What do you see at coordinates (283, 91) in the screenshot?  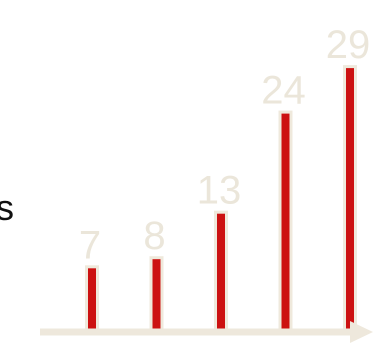 I see `value-label-4: 24` at bounding box center [283, 91].